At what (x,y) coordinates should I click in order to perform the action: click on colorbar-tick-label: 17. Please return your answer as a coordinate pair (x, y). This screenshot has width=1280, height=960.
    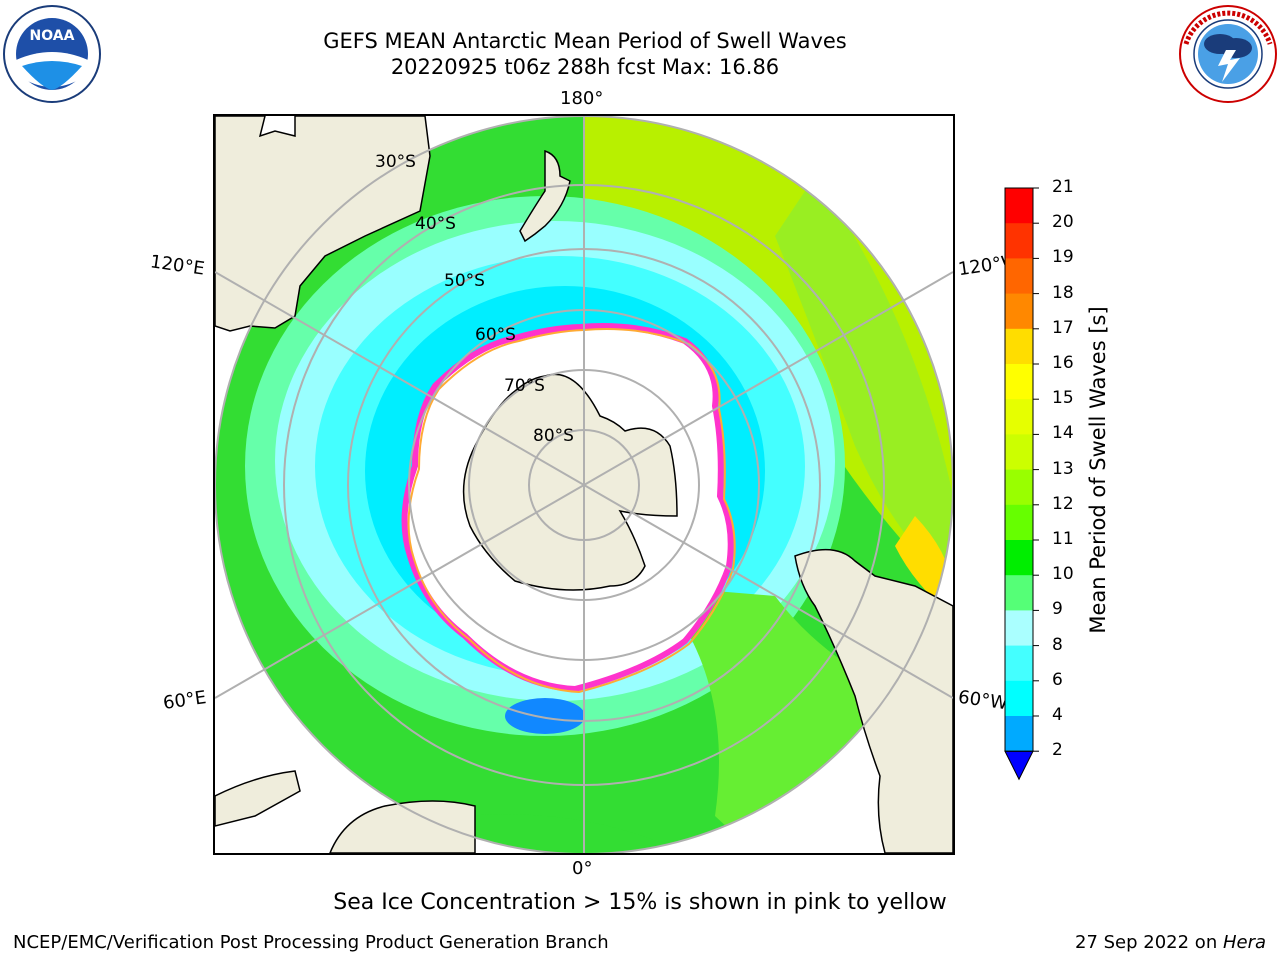
    Looking at the image, I should click on (1063, 327).